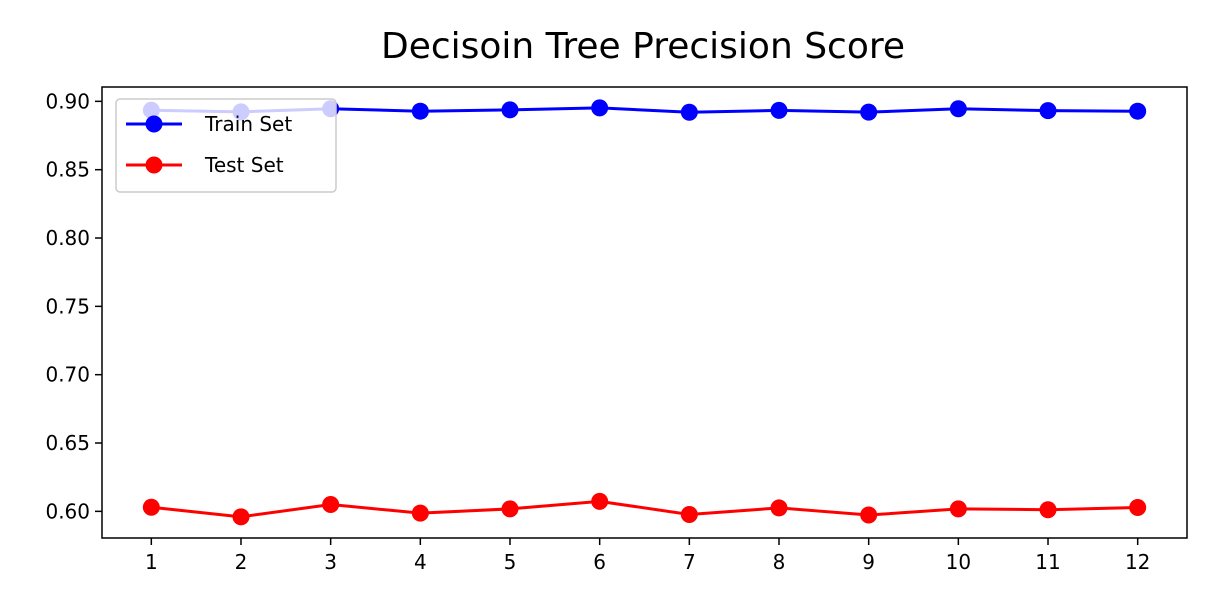 The width and height of the screenshot is (1206, 606). What do you see at coordinates (67, 306) in the screenshot?
I see `y-tick-label: 0.75` at bounding box center [67, 306].